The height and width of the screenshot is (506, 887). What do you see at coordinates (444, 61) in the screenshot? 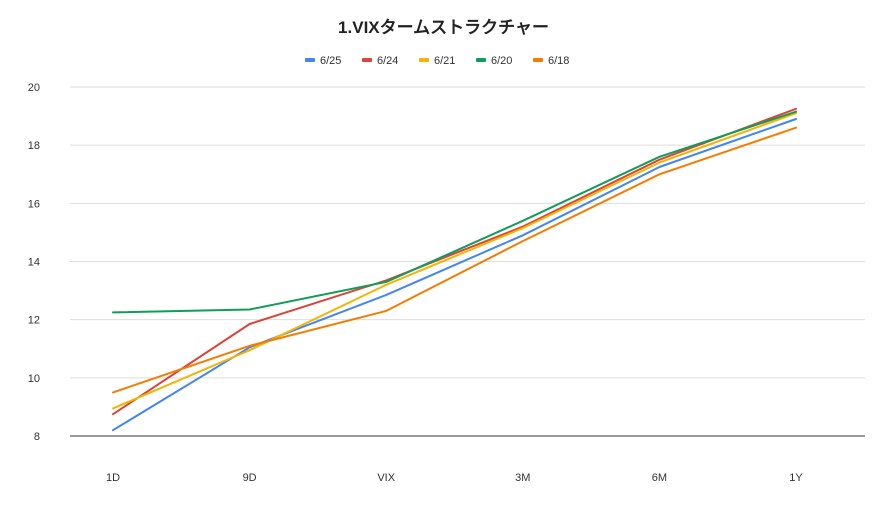
I see `legend-label: 6/21` at bounding box center [444, 61].